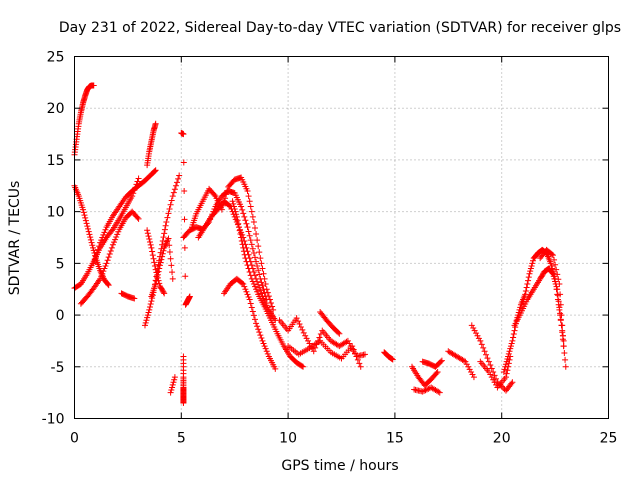  I want to click on y-tick-label: -5, so click(58, 368).